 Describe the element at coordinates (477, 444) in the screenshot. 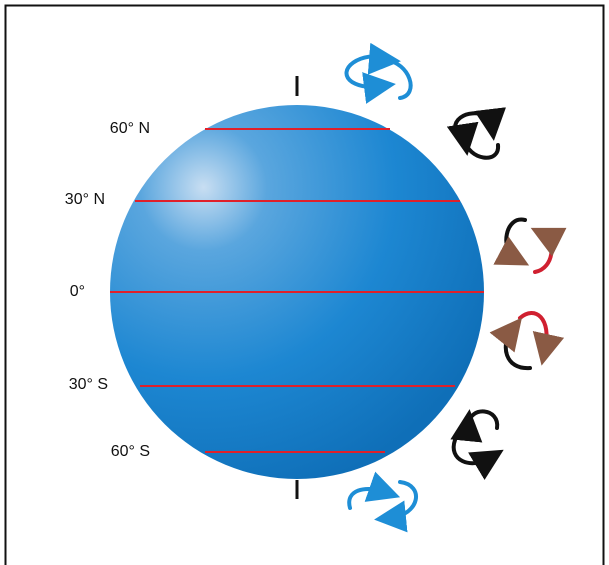

I see `ferrel-cell-south` at that location.